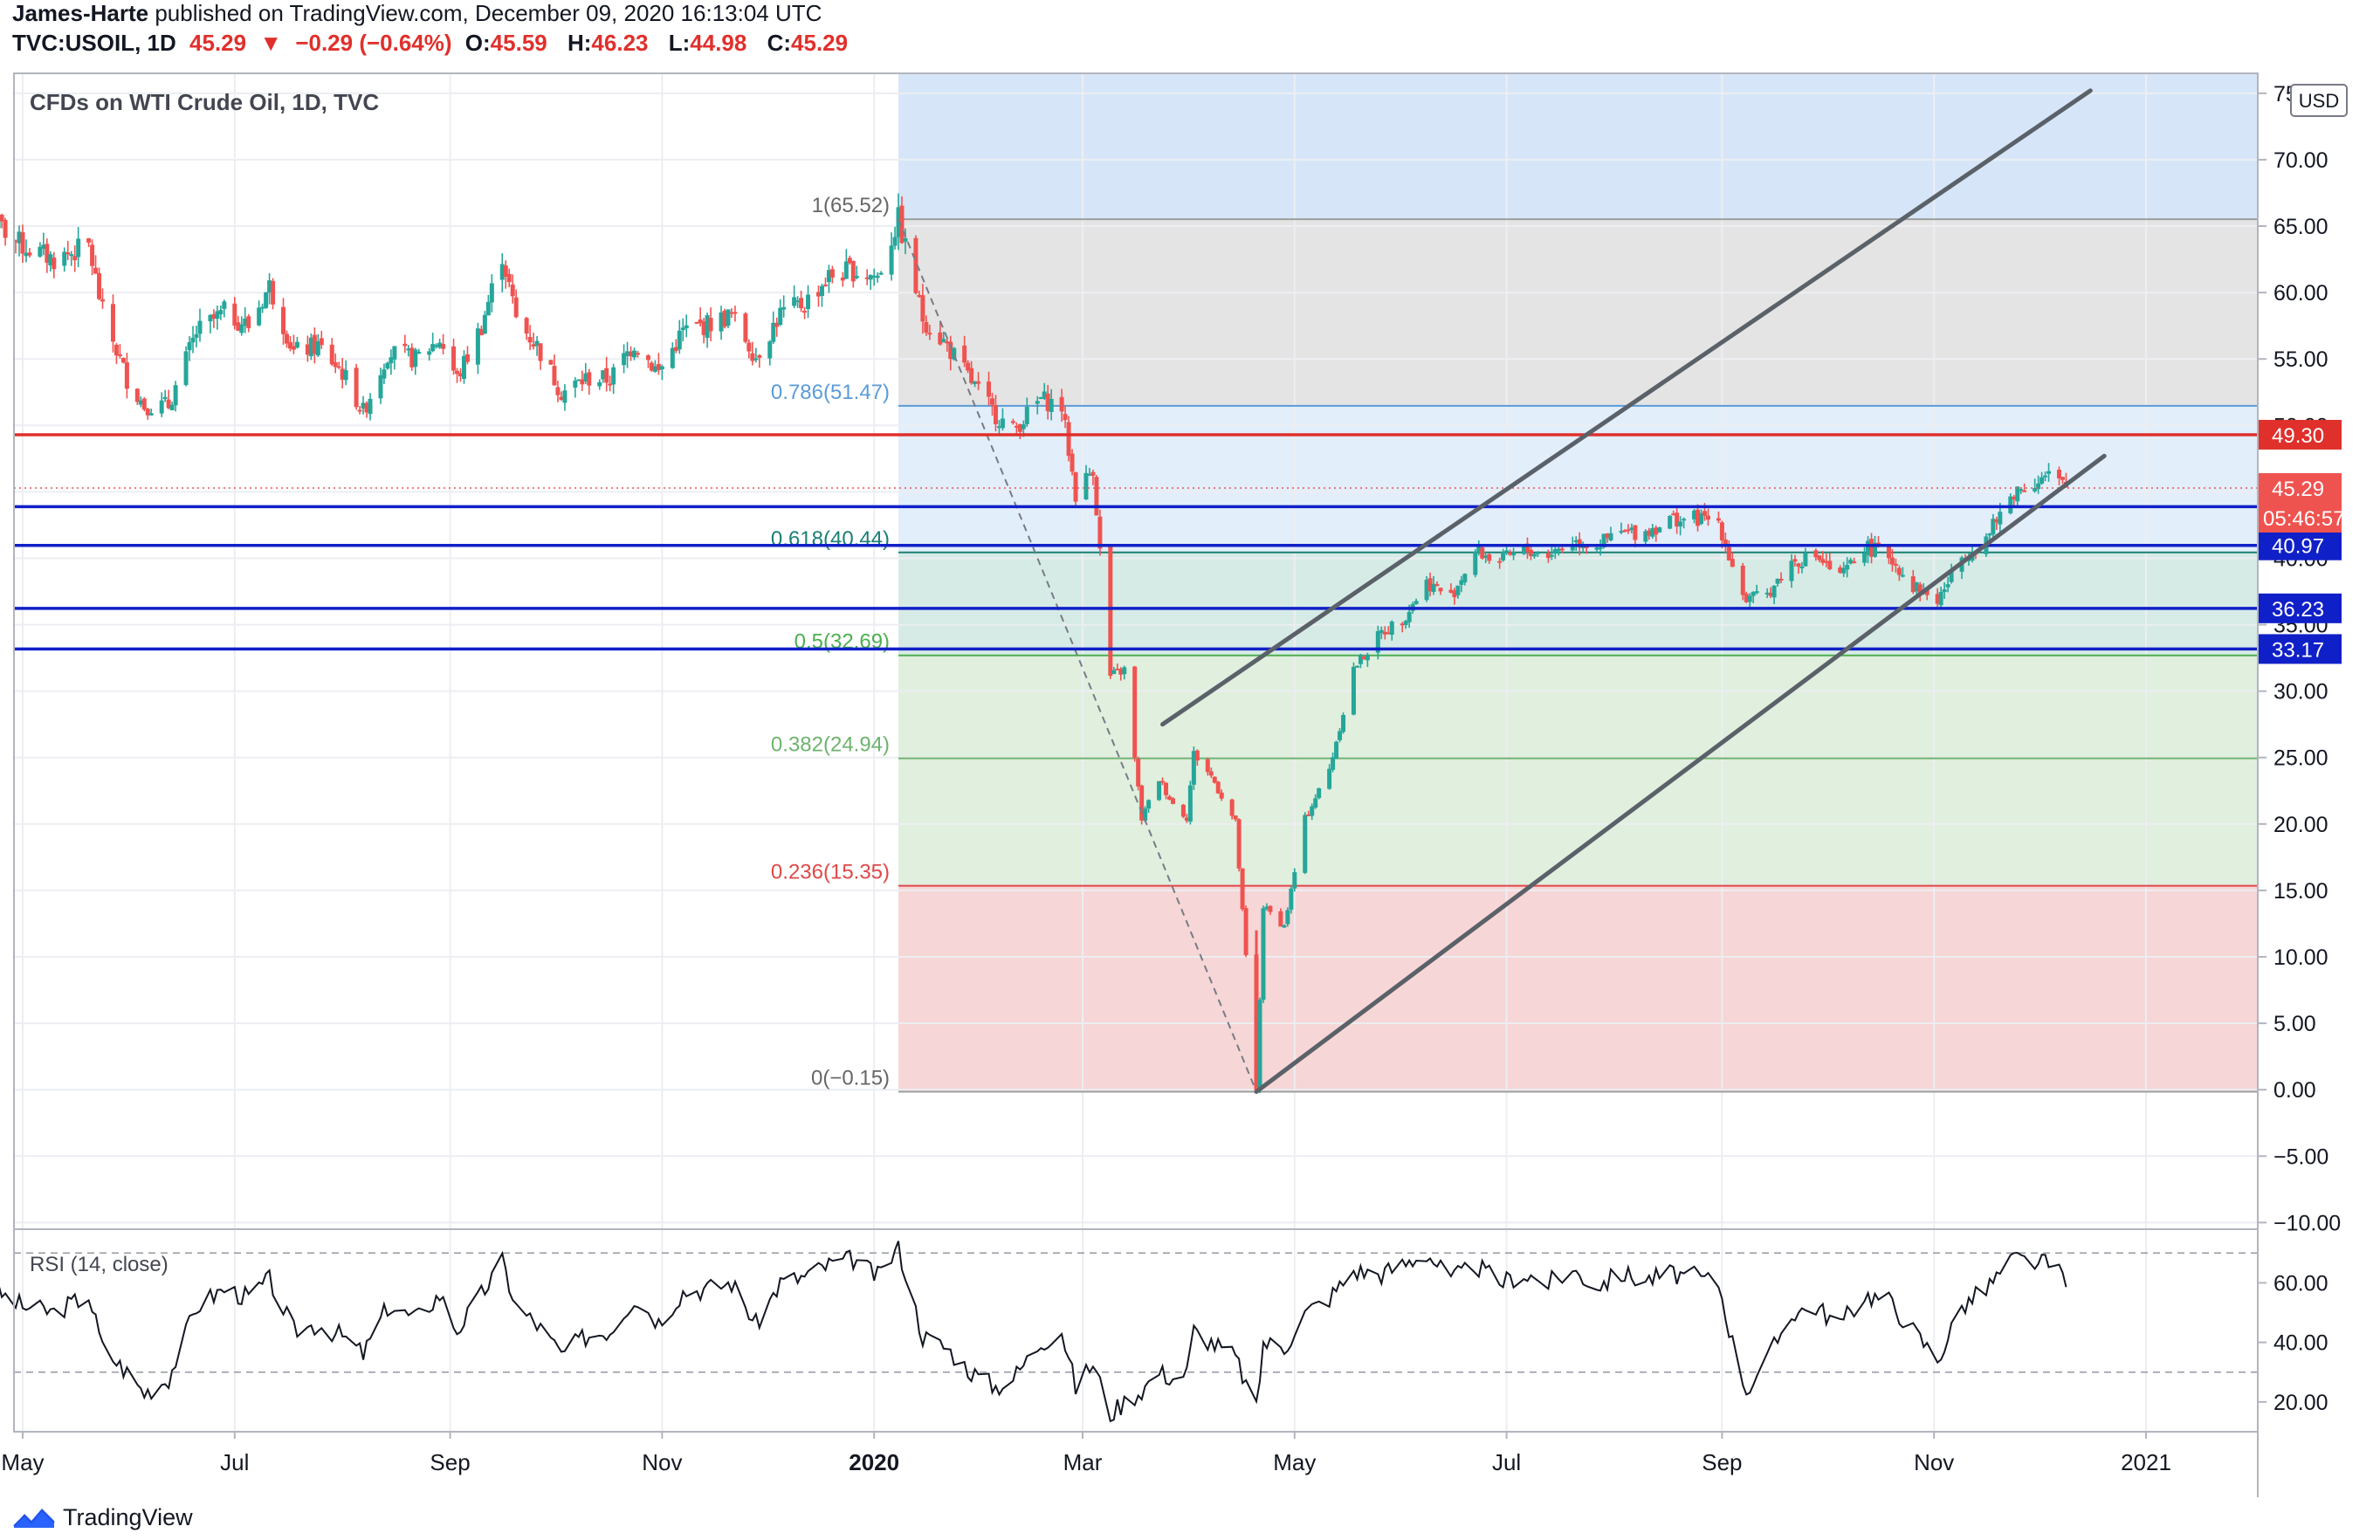 The width and height of the screenshot is (2380, 1540). What do you see at coordinates (2319, 100) in the screenshot?
I see `currency-button: USD` at bounding box center [2319, 100].